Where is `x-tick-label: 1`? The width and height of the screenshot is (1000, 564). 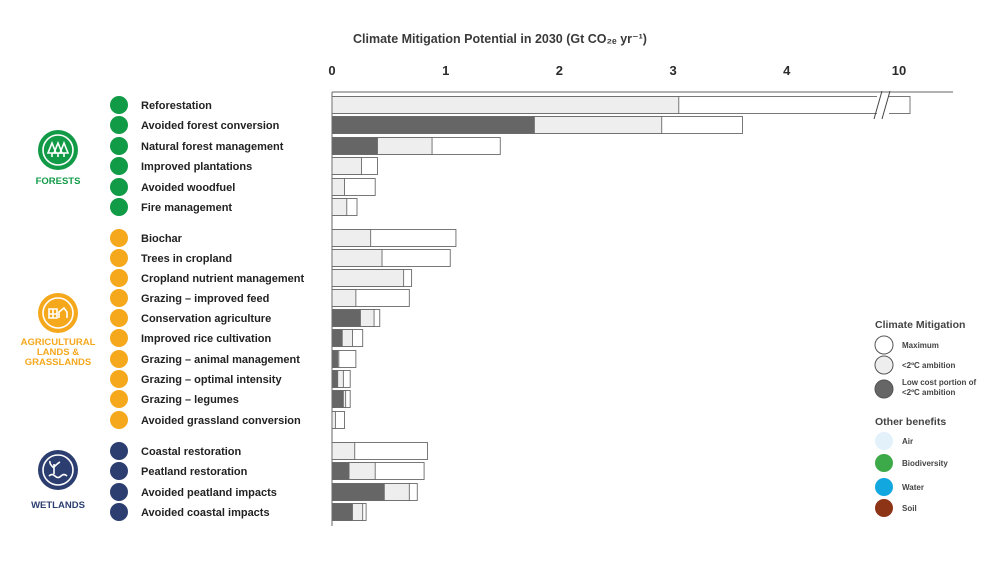 x-tick-label: 1 is located at coordinates (445, 70).